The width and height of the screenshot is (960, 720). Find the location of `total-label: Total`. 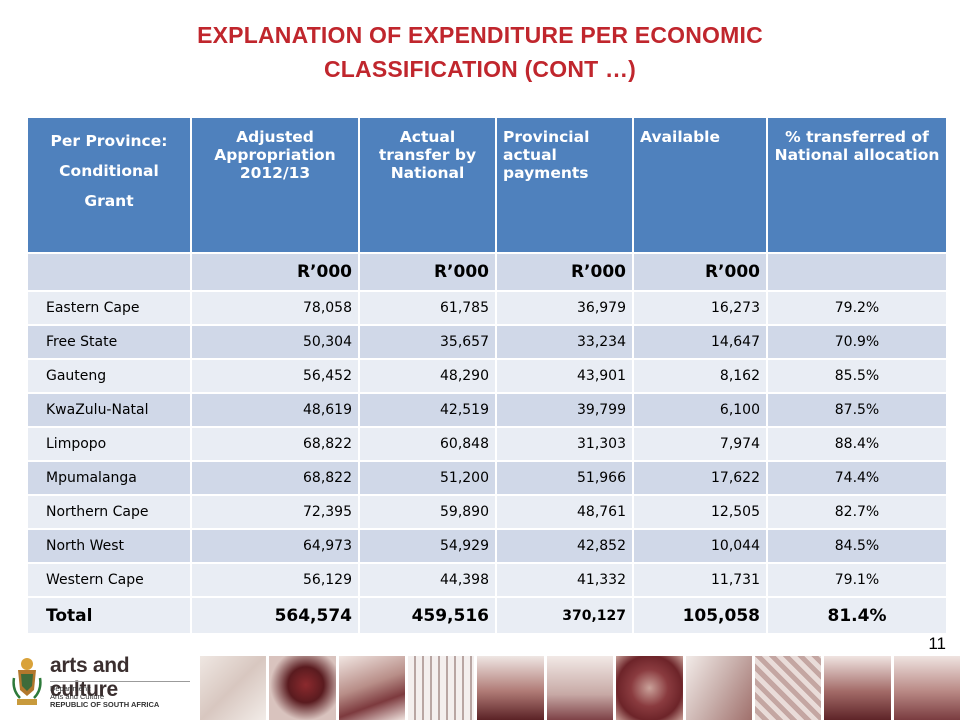

total-label: Total is located at coordinates (110, 614).